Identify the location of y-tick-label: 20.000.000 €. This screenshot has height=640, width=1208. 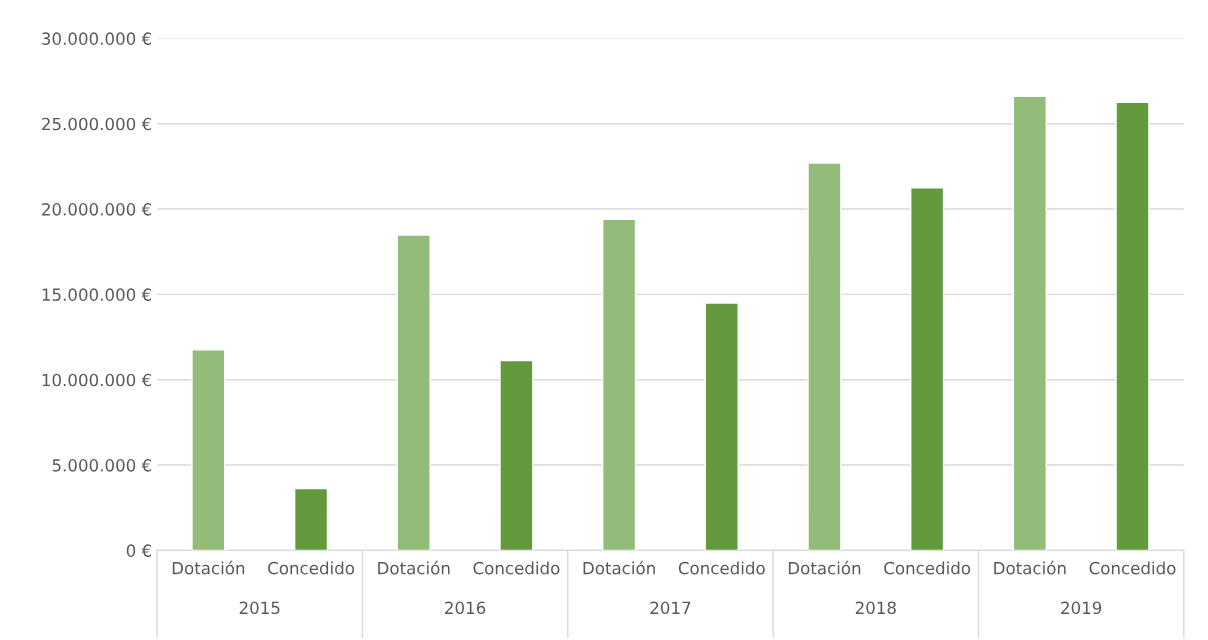
(97, 209).